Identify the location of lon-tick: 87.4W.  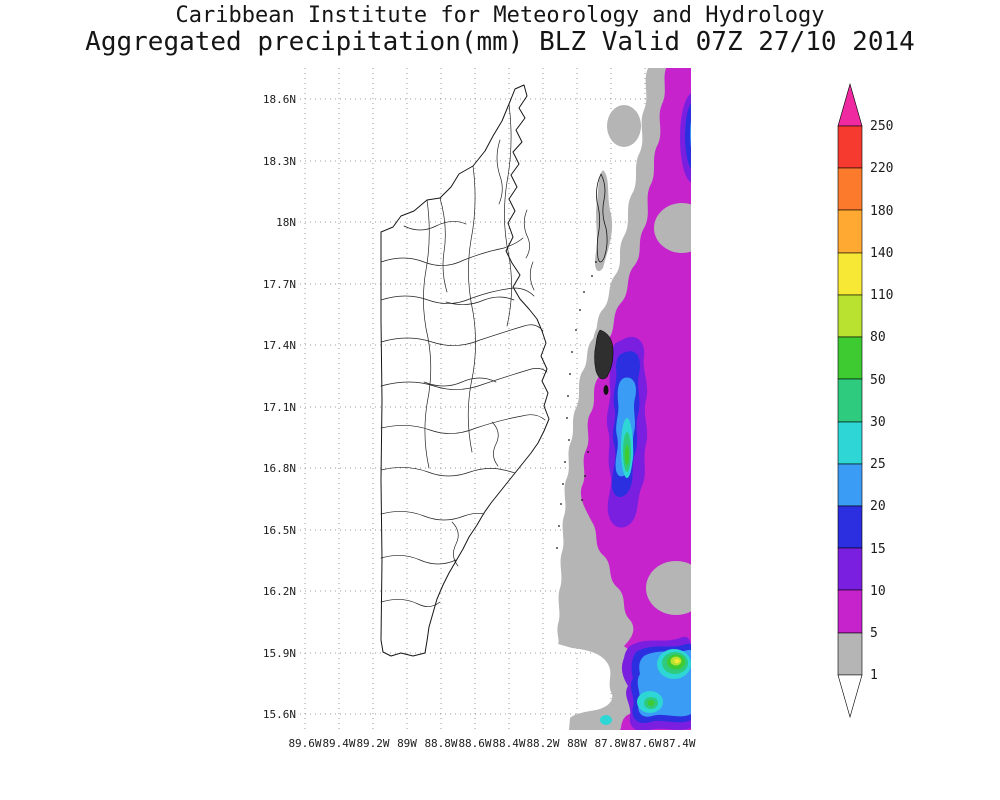
(678, 743).